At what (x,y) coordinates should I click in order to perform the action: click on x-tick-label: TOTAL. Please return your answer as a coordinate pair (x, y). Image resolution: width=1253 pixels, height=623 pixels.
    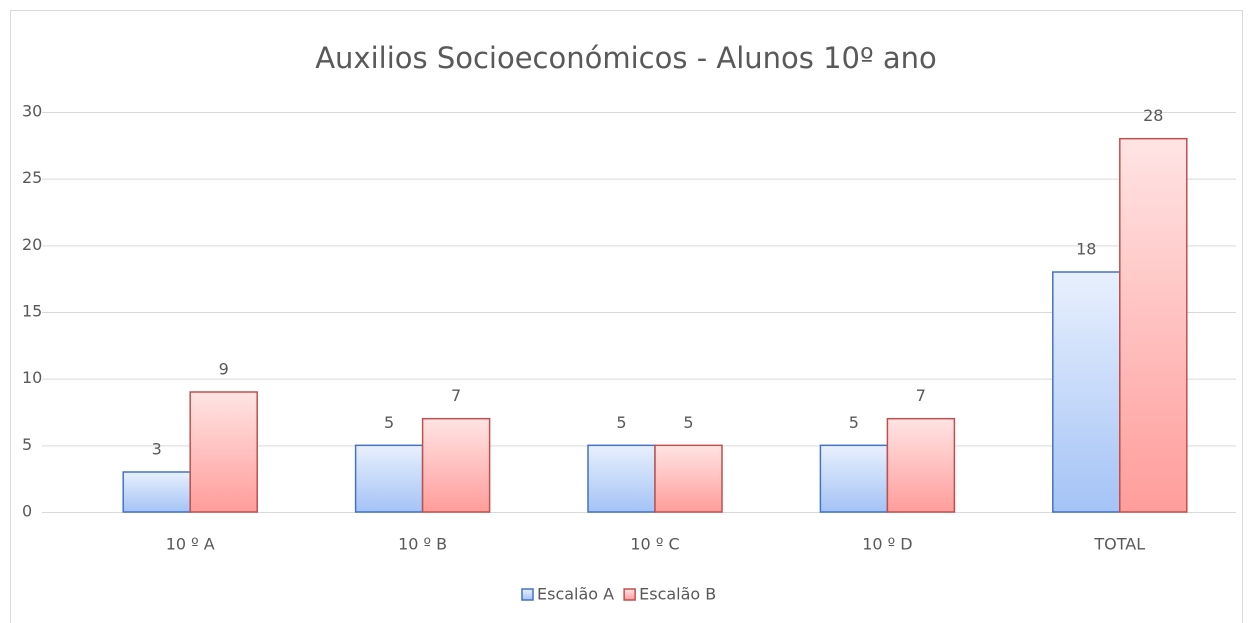
    Looking at the image, I should click on (1119, 544).